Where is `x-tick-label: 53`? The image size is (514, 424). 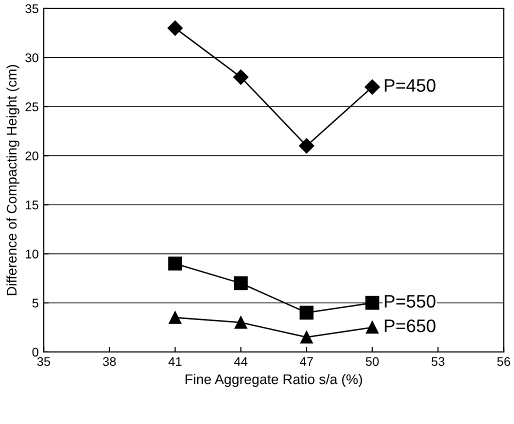 x-tick-label: 53 is located at coordinates (438, 361).